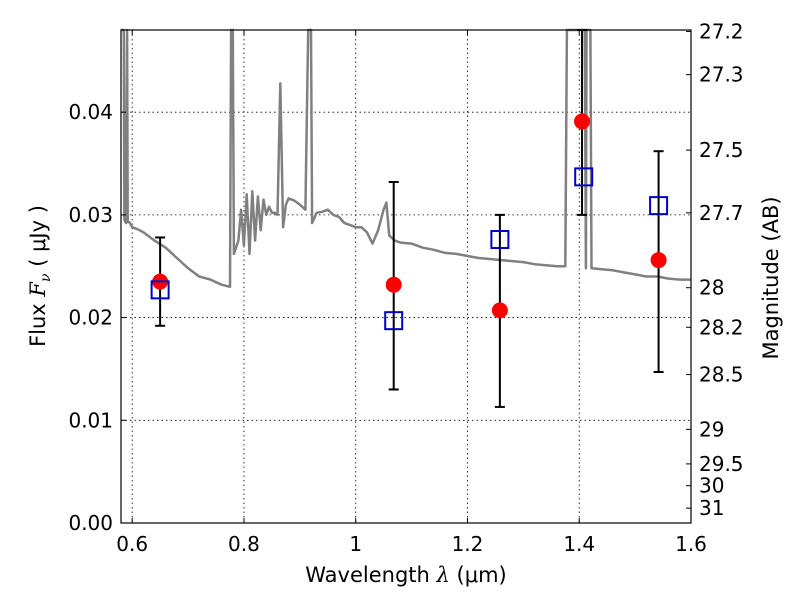  What do you see at coordinates (90, 318) in the screenshot?
I see `y-tick-label: 0.02` at bounding box center [90, 318].